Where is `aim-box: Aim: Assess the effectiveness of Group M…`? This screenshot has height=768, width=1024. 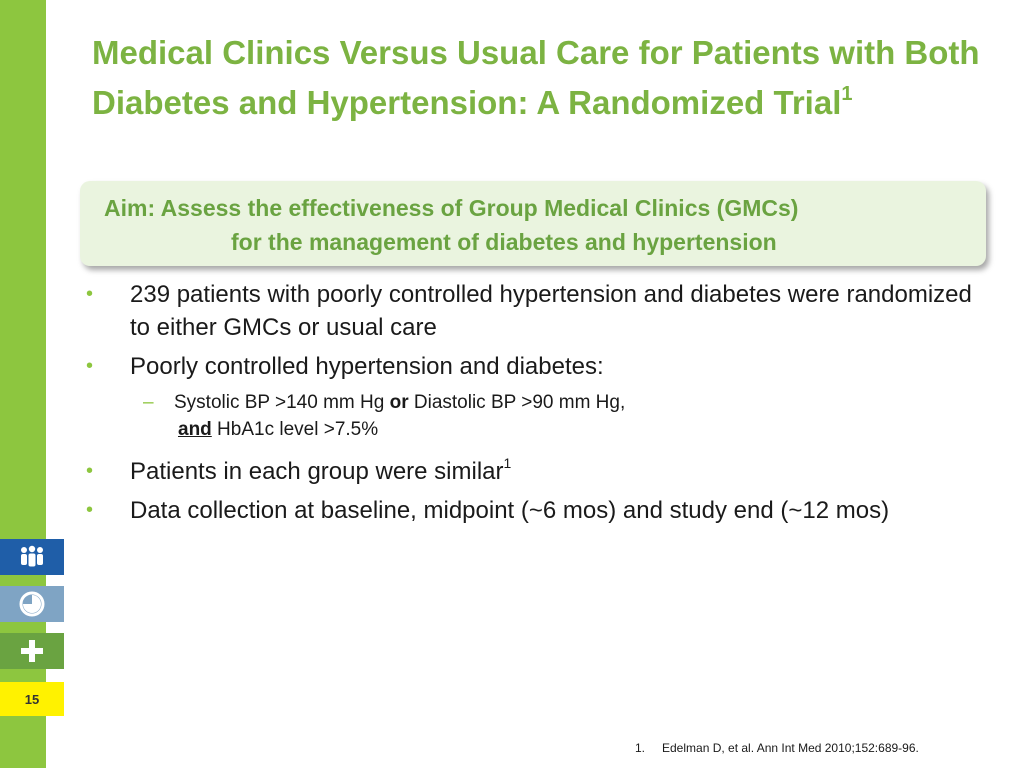
aim-box: Aim: Assess the effectiveness of Group M… is located at coordinates (533, 223).